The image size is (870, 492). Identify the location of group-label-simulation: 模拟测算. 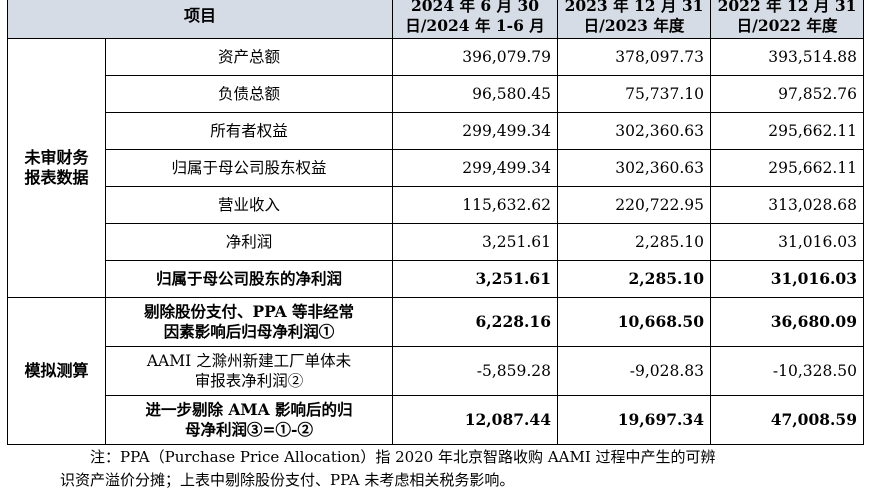
(56, 371).